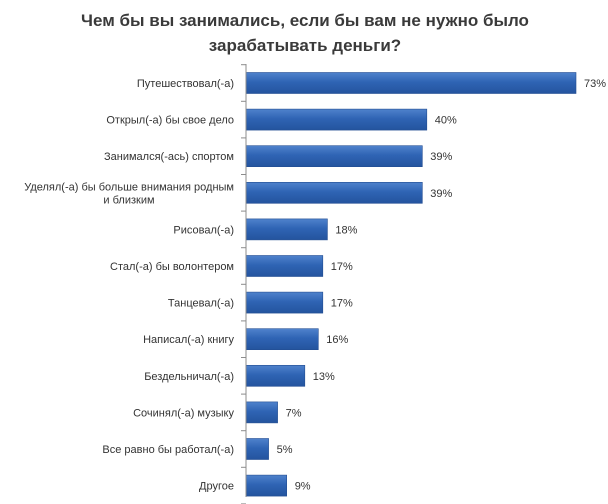  Describe the element at coordinates (342, 267) in the screenshot. I see `value-label-6: 17%` at that location.